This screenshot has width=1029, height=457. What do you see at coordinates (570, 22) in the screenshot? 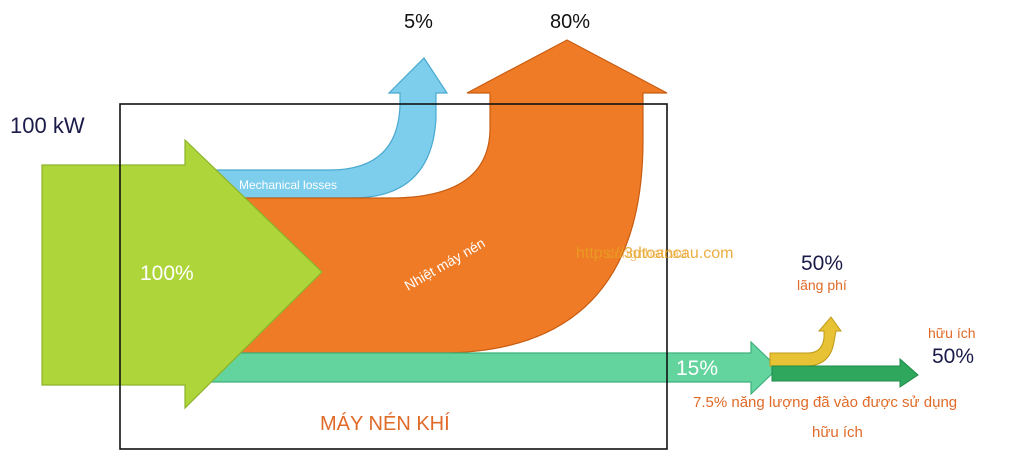
I see `heat-percent-label: 80%` at bounding box center [570, 22].